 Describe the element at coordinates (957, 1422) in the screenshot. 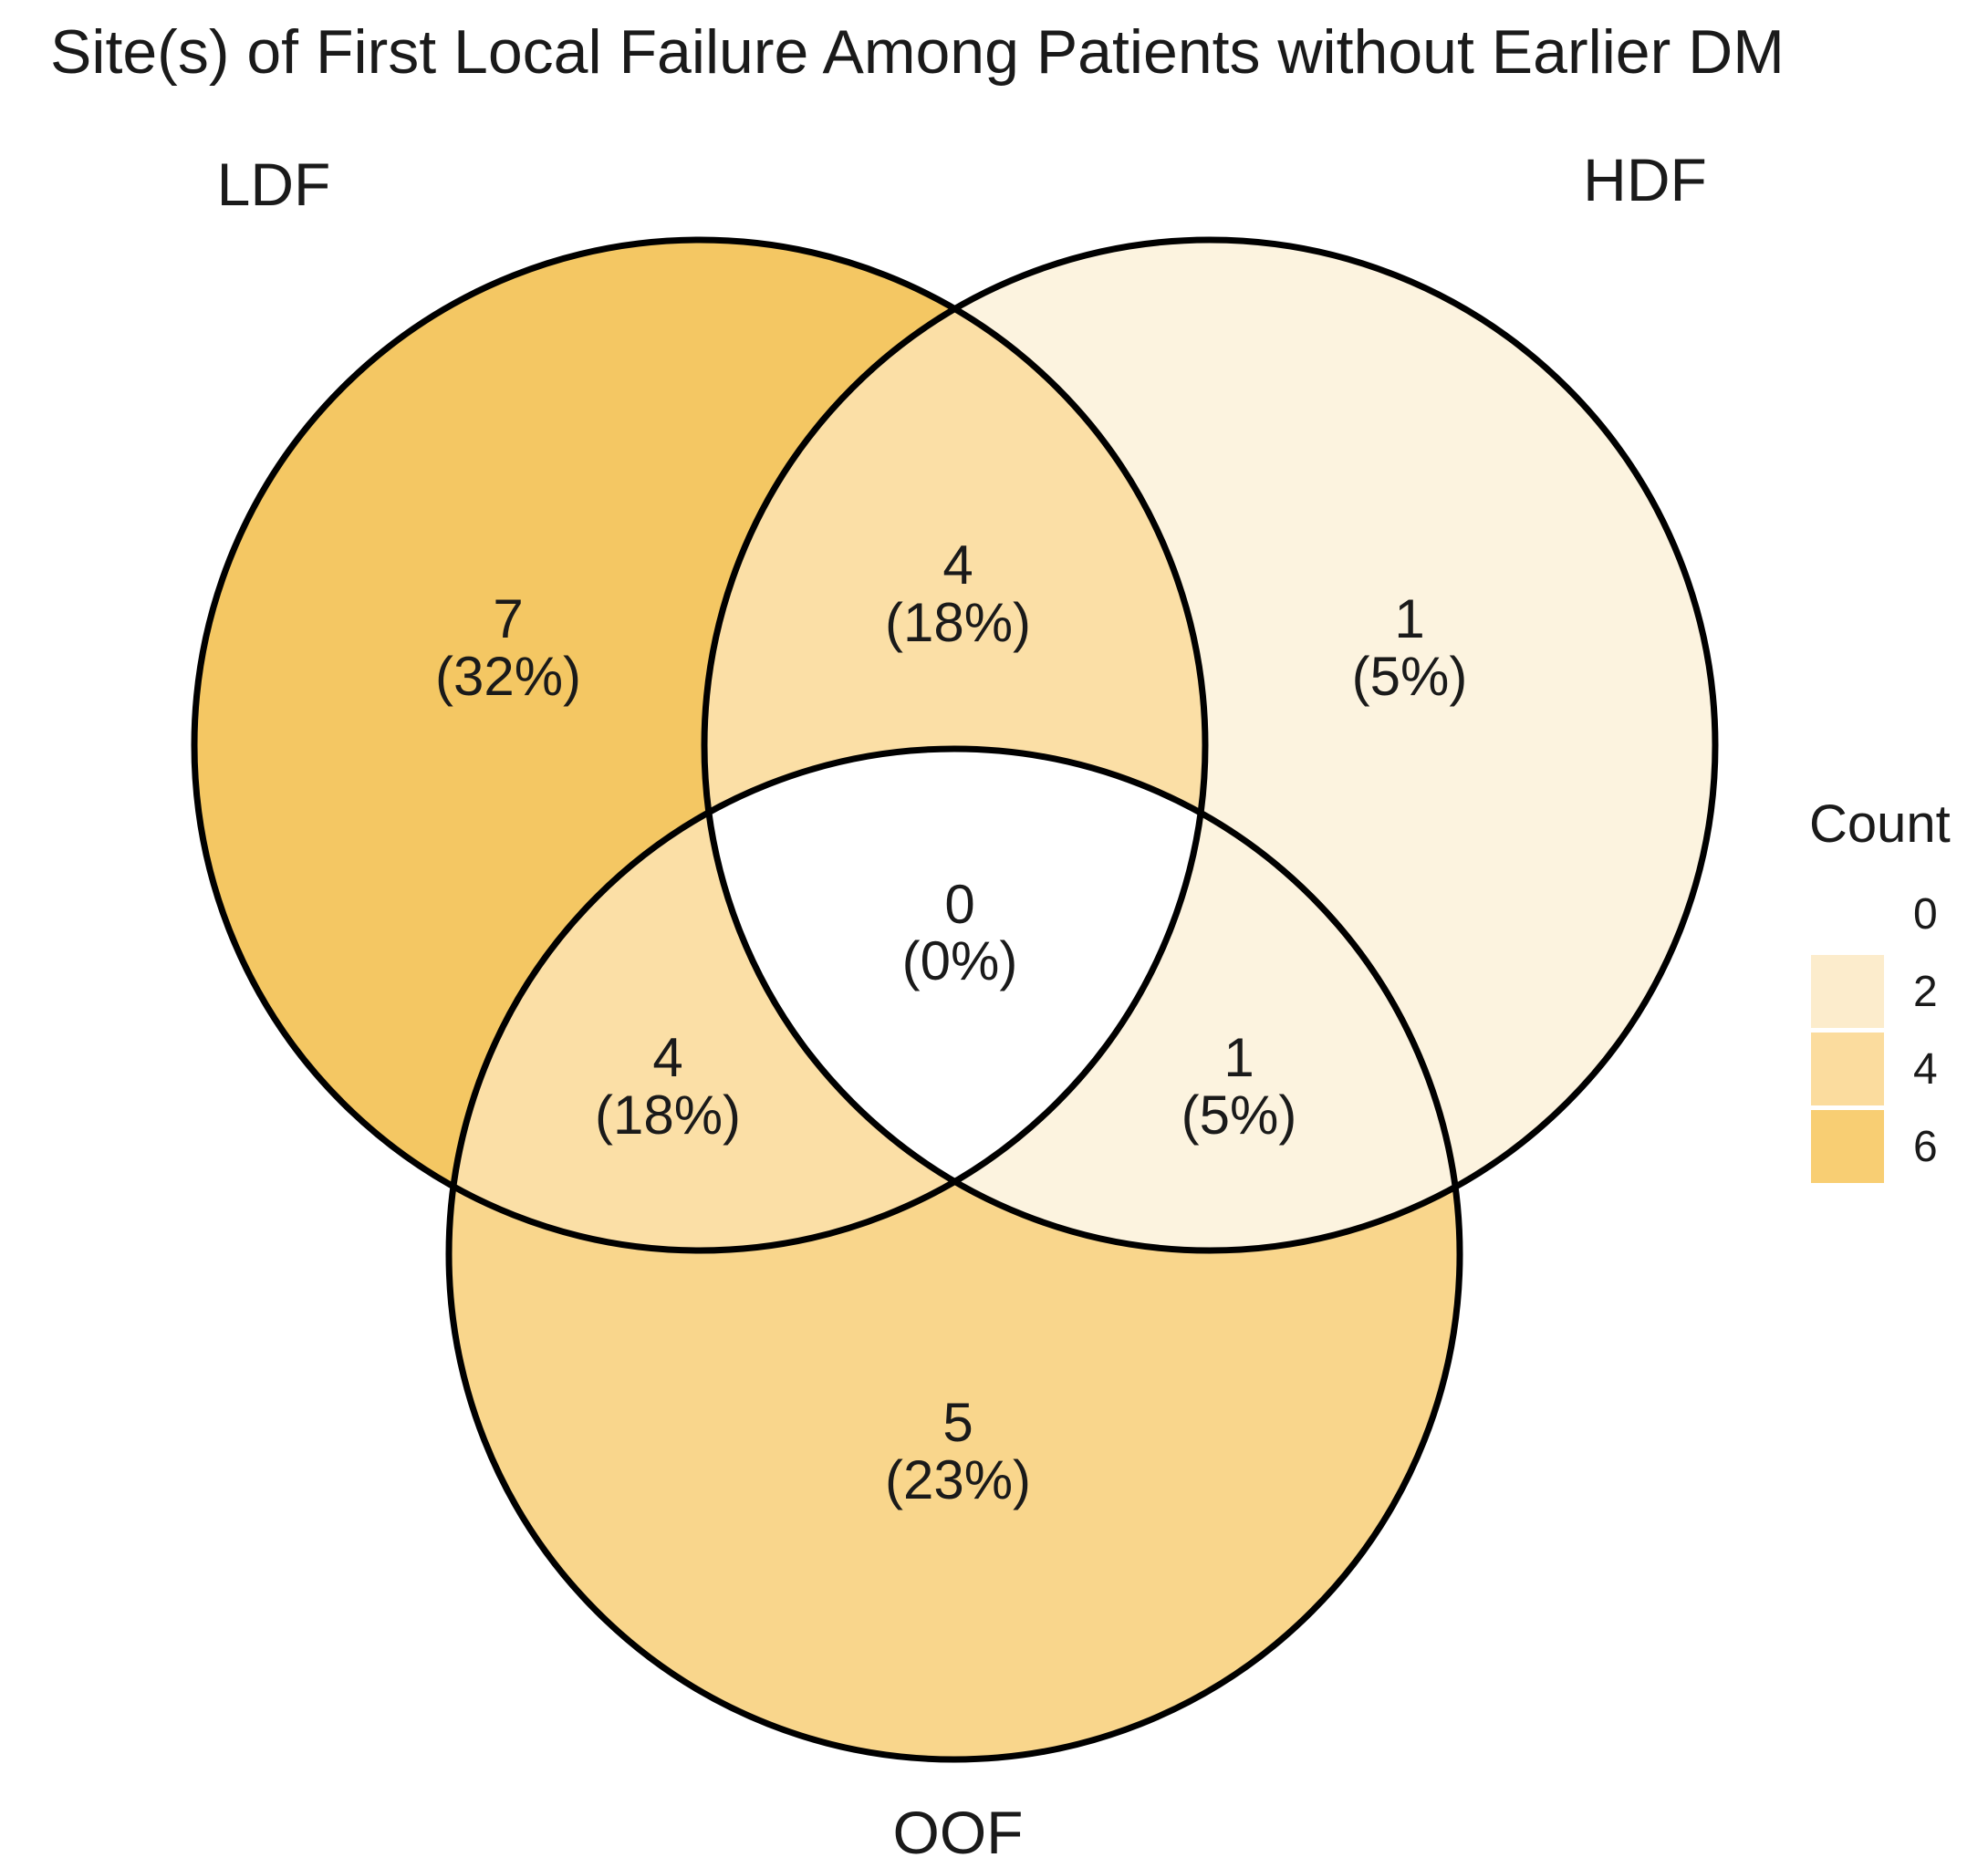

I see `region-oof-only-count: 5` at that location.